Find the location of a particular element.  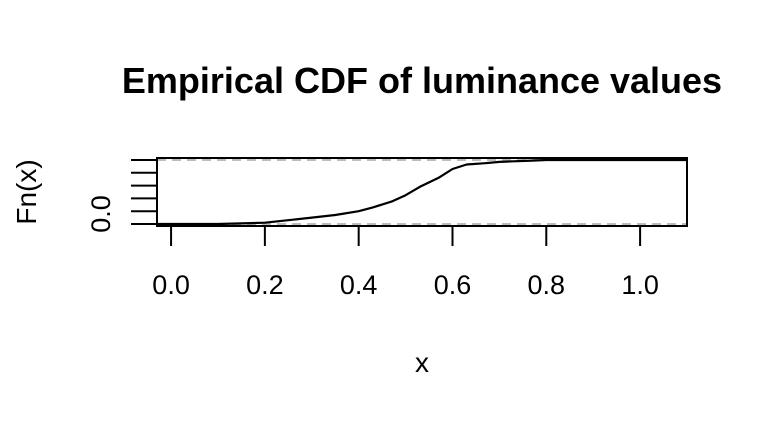

y-axis-label: Fn(x) is located at coordinates (26, 191).